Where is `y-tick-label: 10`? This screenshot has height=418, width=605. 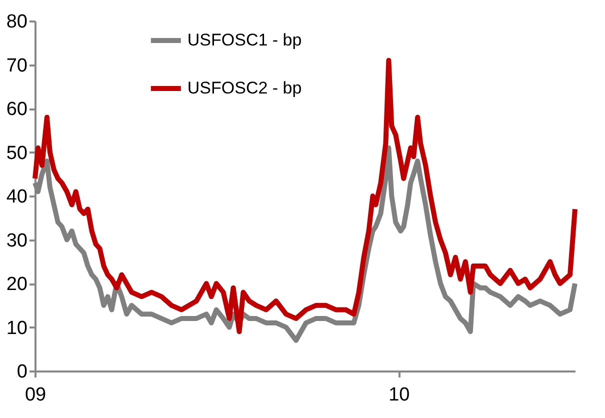 y-tick-label: 10 is located at coordinates (17, 328).